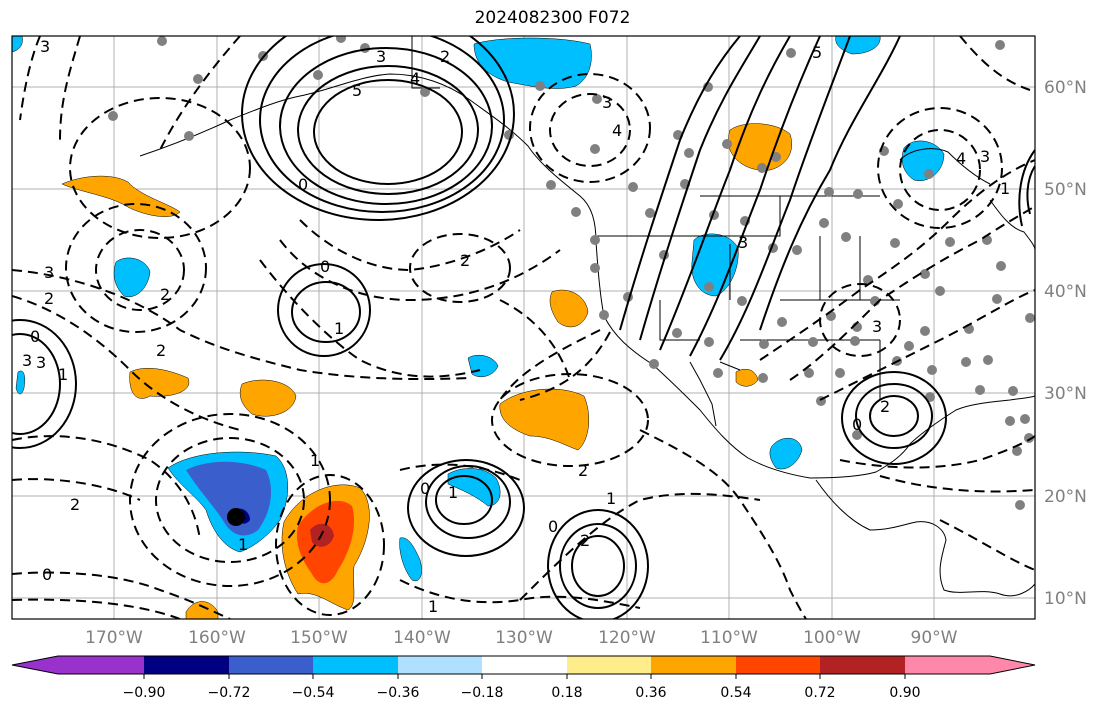 This screenshot has width=1105, height=712. I want to click on lon-label: 100°W, so click(832, 638).